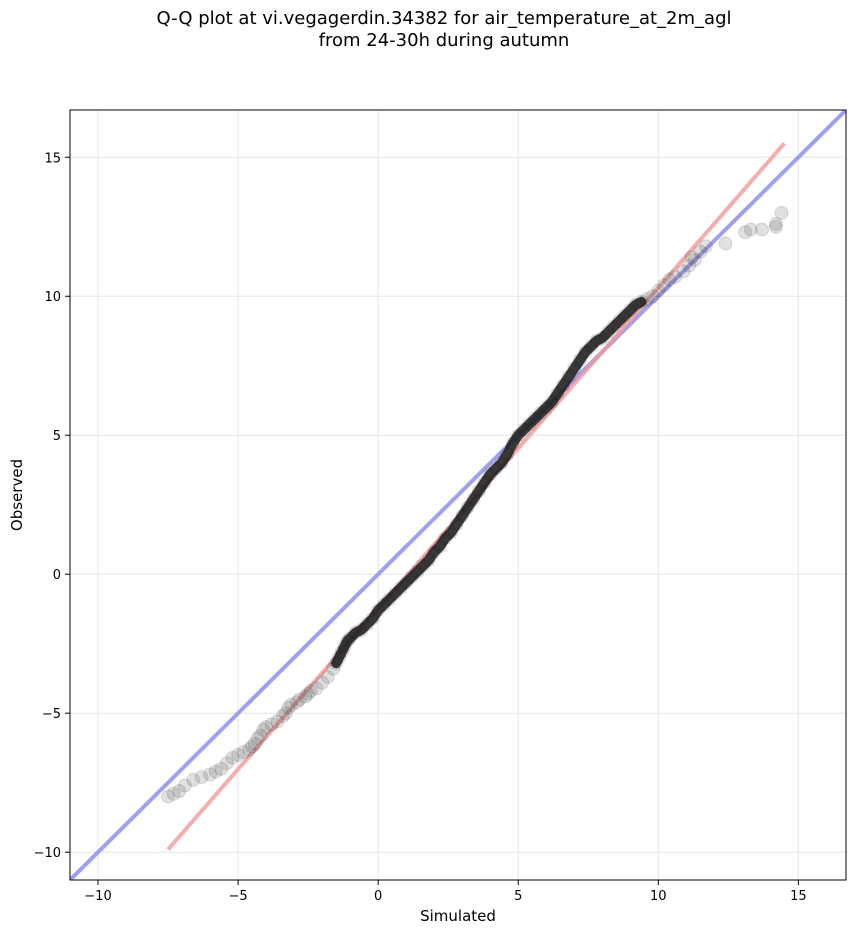  Describe the element at coordinates (47, 853) in the screenshot. I see `y-tick-label: −10` at that location.